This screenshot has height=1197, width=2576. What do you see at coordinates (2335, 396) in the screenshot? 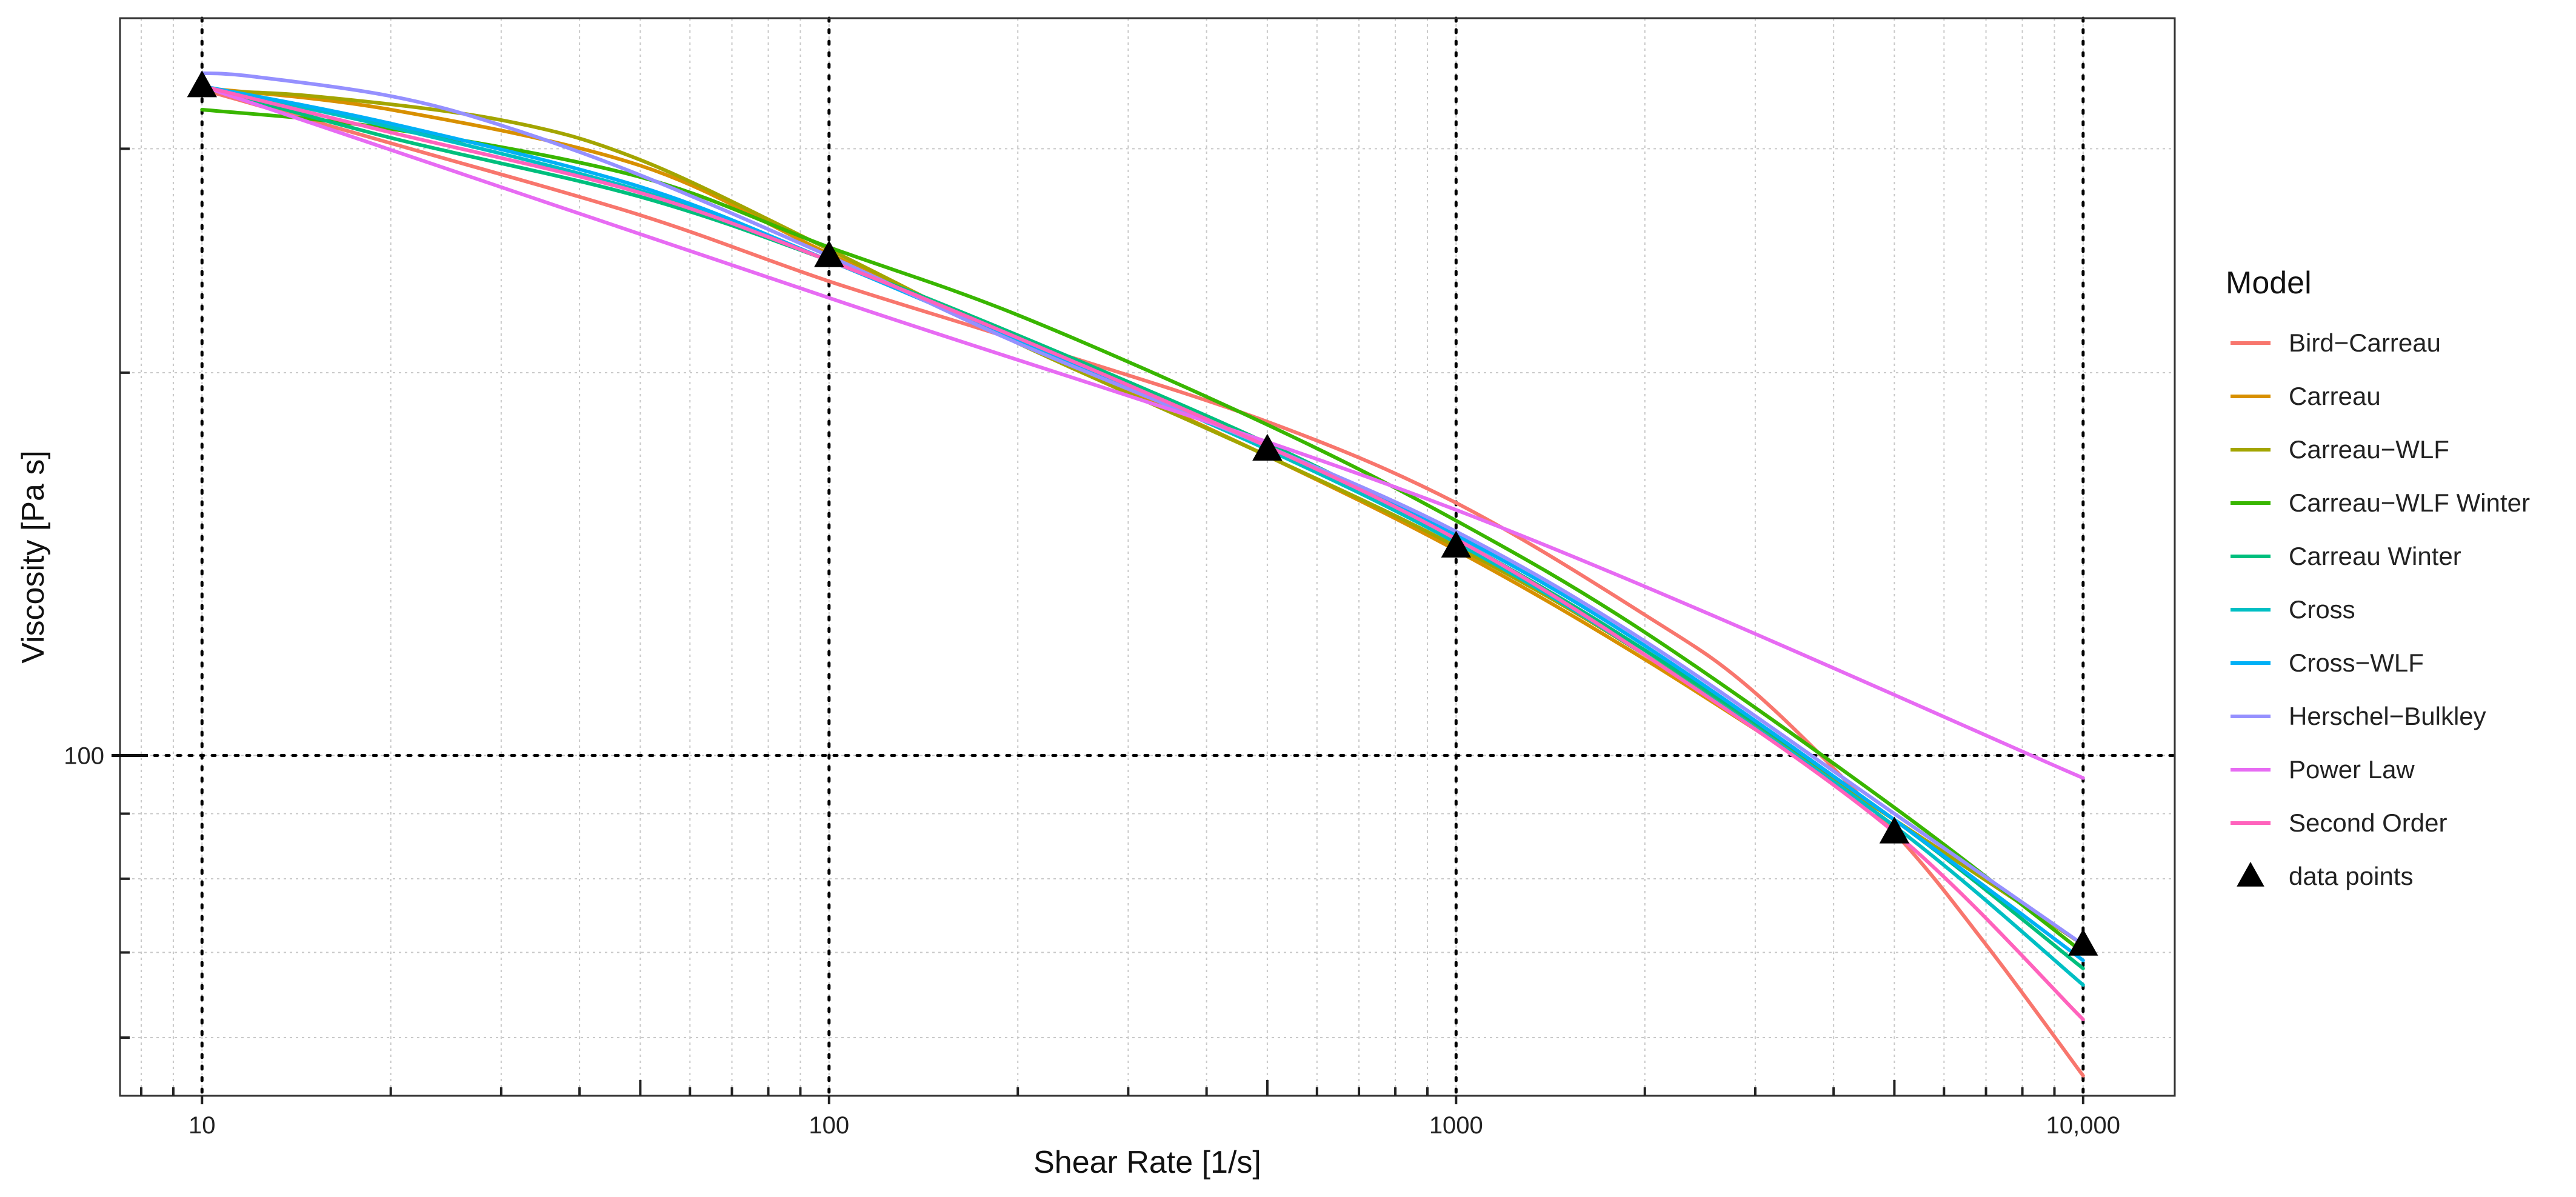
I see `legend-label: Carreau` at bounding box center [2335, 396].